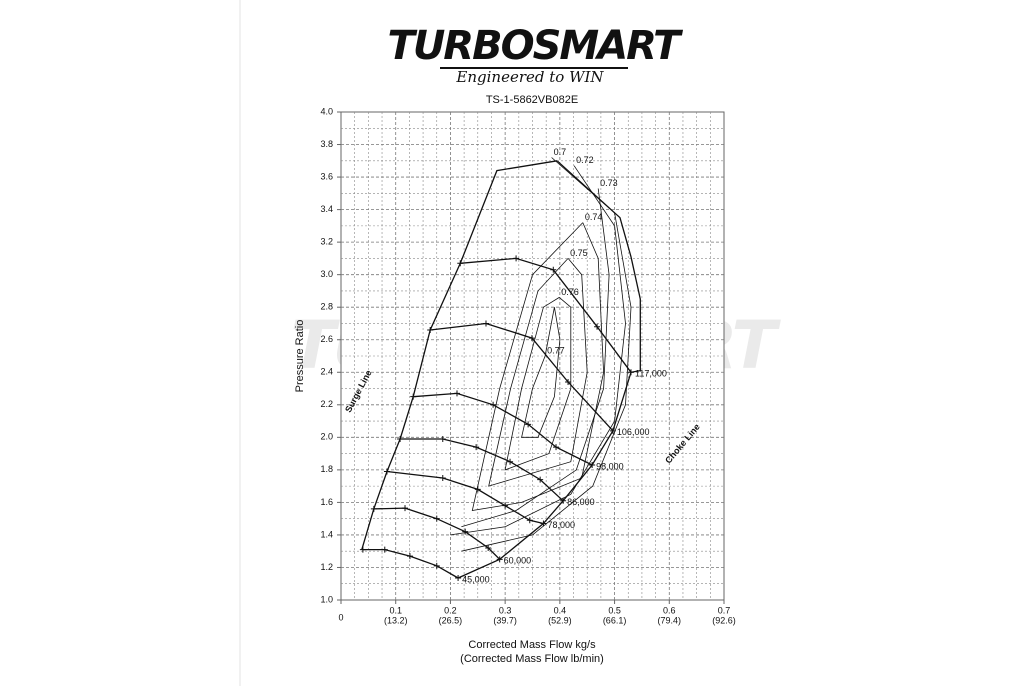 This screenshot has width=1030, height=691. What do you see at coordinates (556, 350) in the screenshot?
I see `efficiency-label: 0.77` at bounding box center [556, 350].